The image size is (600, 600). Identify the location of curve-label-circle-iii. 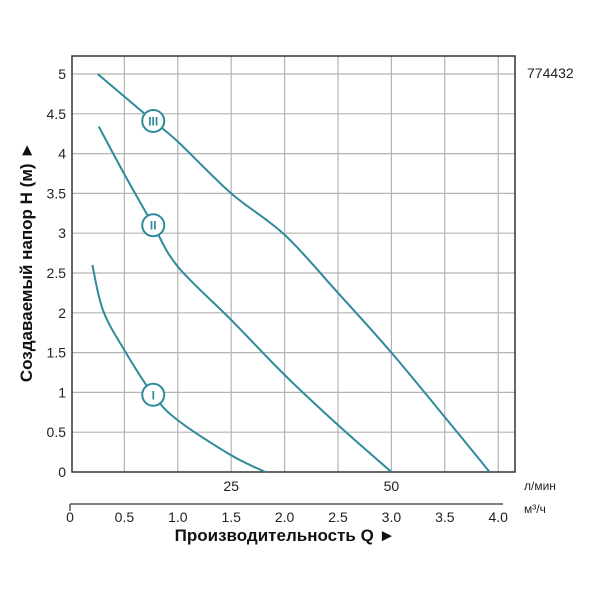
(153, 120).